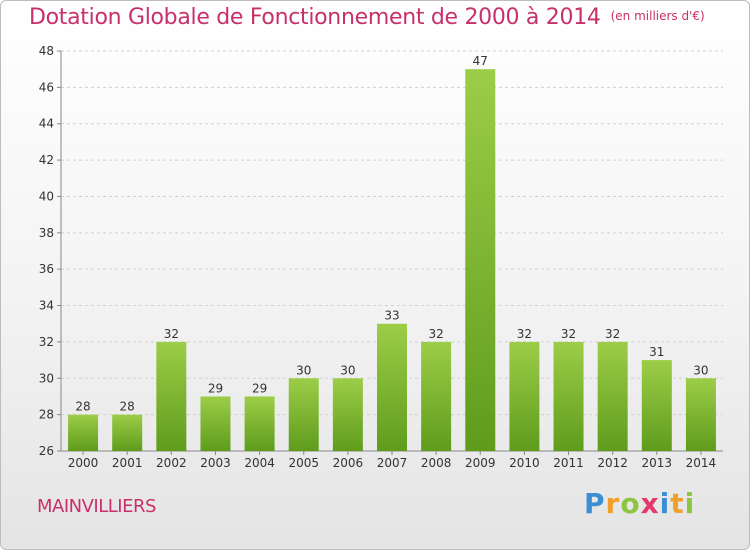 The image size is (750, 550). Describe the element at coordinates (436, 463) in the screenshot. I see `x-tick-label: 2008` at that location.